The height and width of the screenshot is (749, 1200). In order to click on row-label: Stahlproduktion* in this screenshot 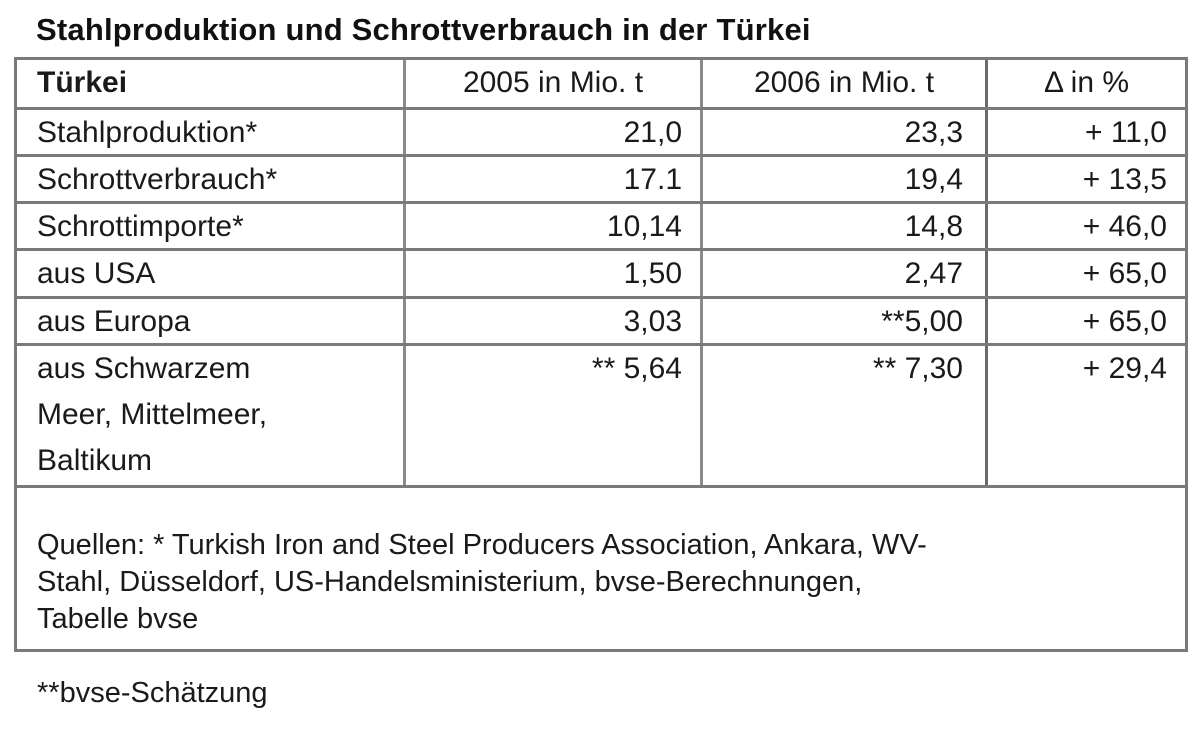, I will do `click(211, 132)`.